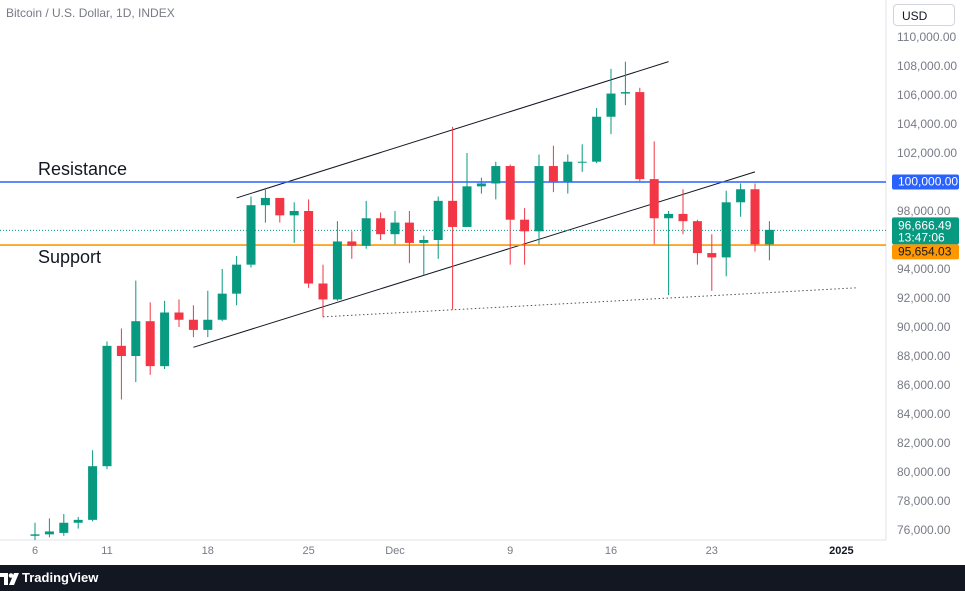 Image resolution: width=965 pixels, height=591 pixels. I want to click on x-tick-label: 23, so click(712, 551).